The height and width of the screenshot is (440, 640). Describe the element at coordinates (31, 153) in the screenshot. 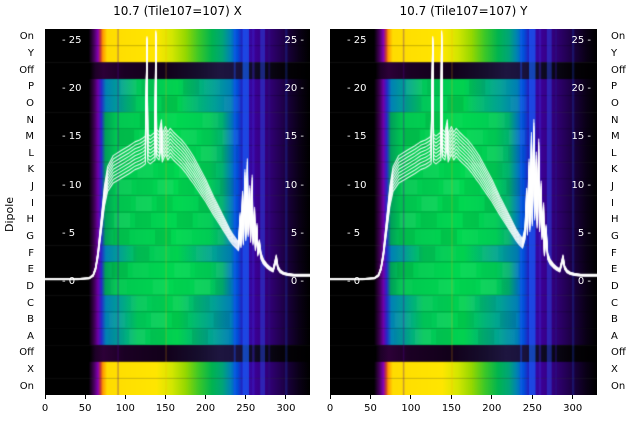

I see `row-label-left: L` at that location.